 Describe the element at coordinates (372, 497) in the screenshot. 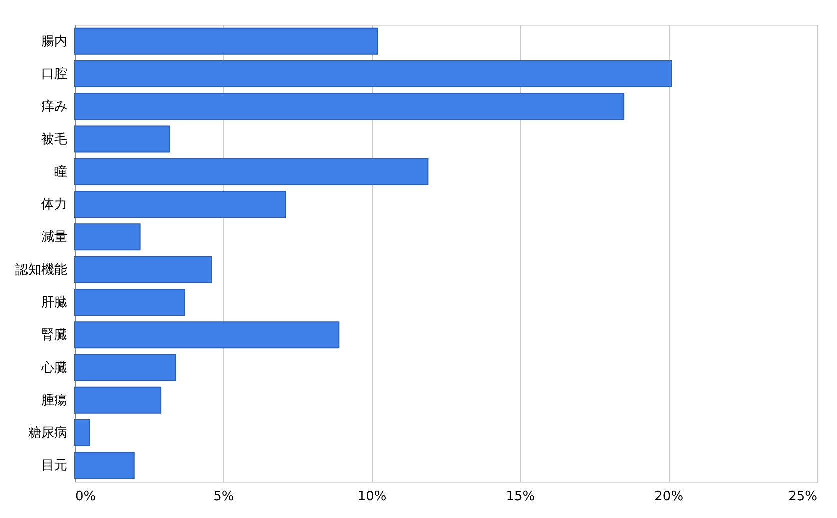

I see `x-tick-label: 10%` at that location.